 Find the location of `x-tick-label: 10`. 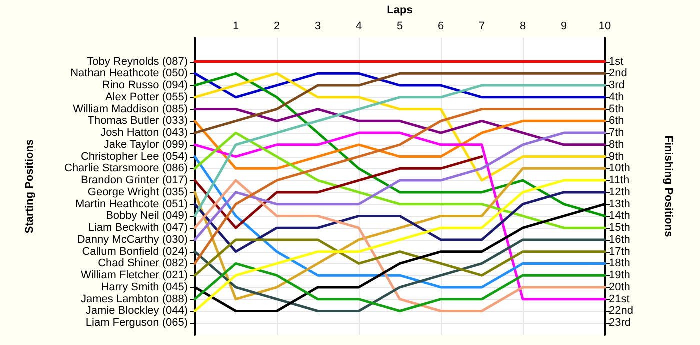

x-tick-label: 10 is located at coordinates (605, 26).